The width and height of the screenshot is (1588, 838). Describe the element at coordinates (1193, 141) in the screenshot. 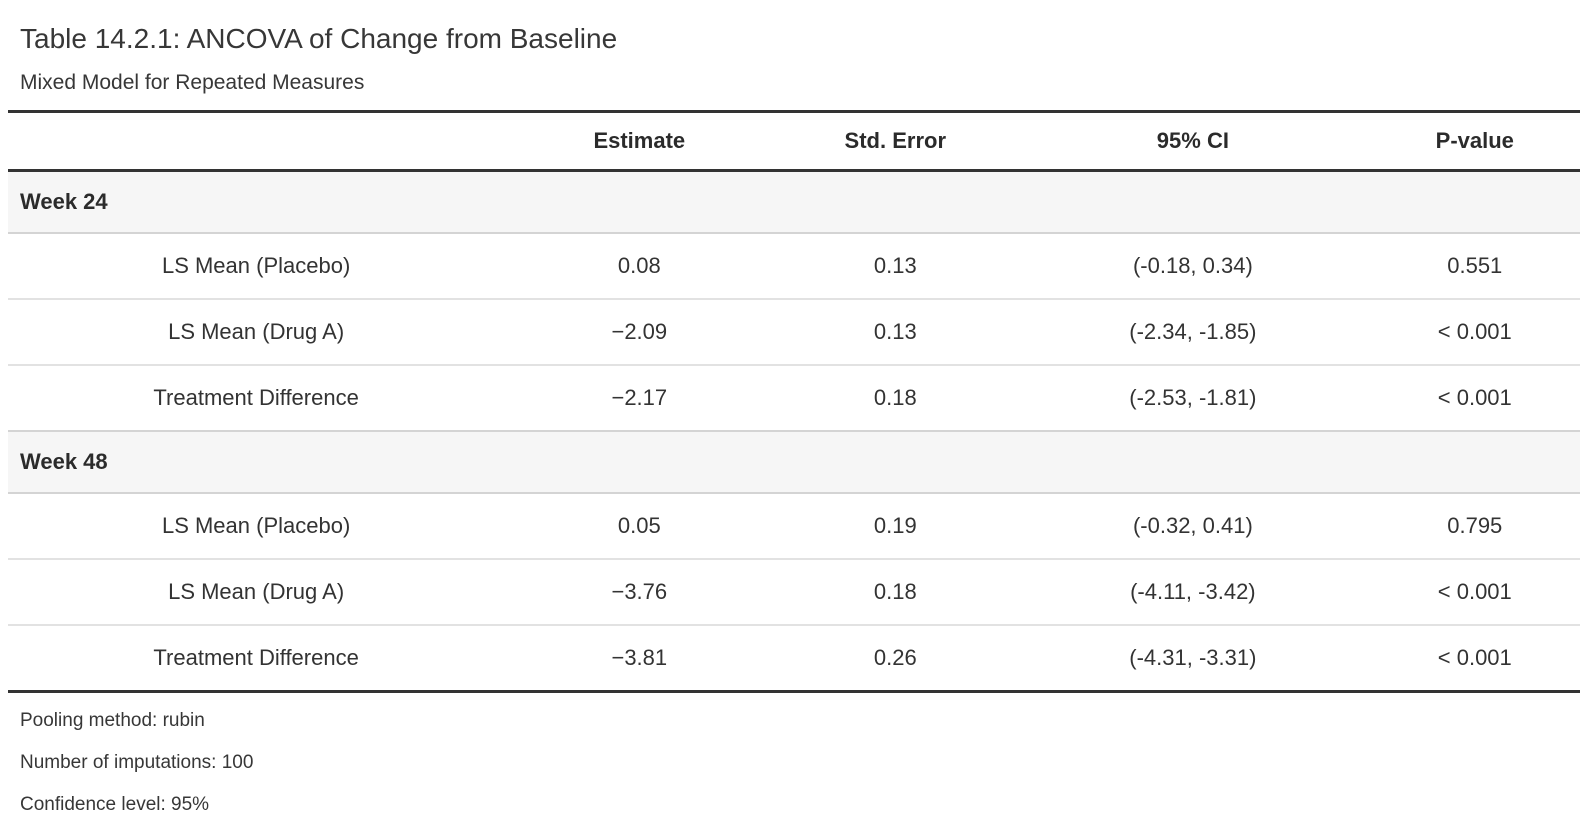

I see `column-header-95-ci: 95% CI` at that location.